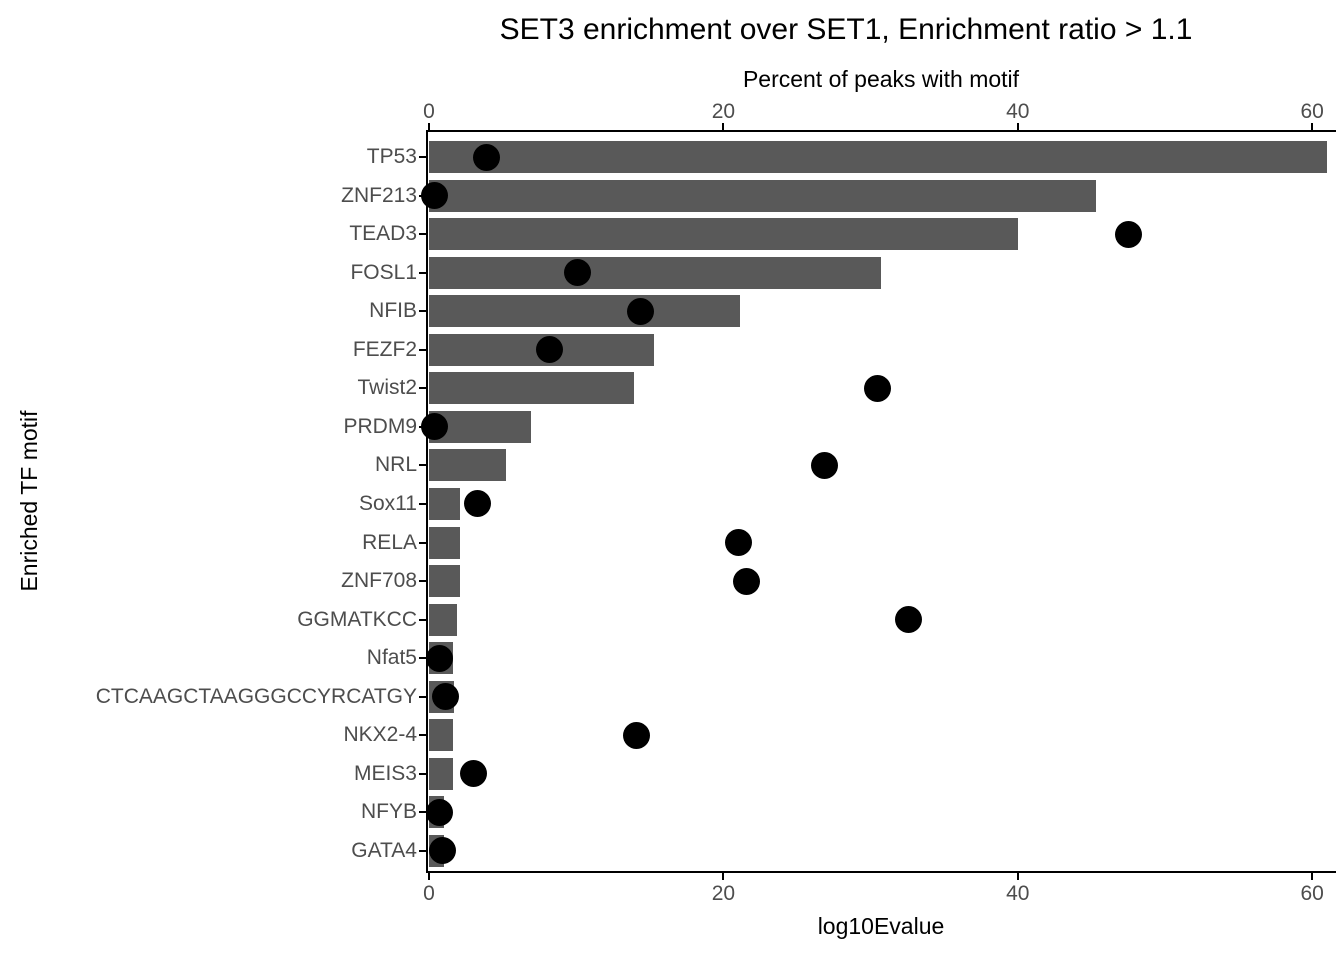  What do you see at coordinates (881, 872) in the screenshot?
I see `bottom-axis-line` at bounding box center [881, 872].